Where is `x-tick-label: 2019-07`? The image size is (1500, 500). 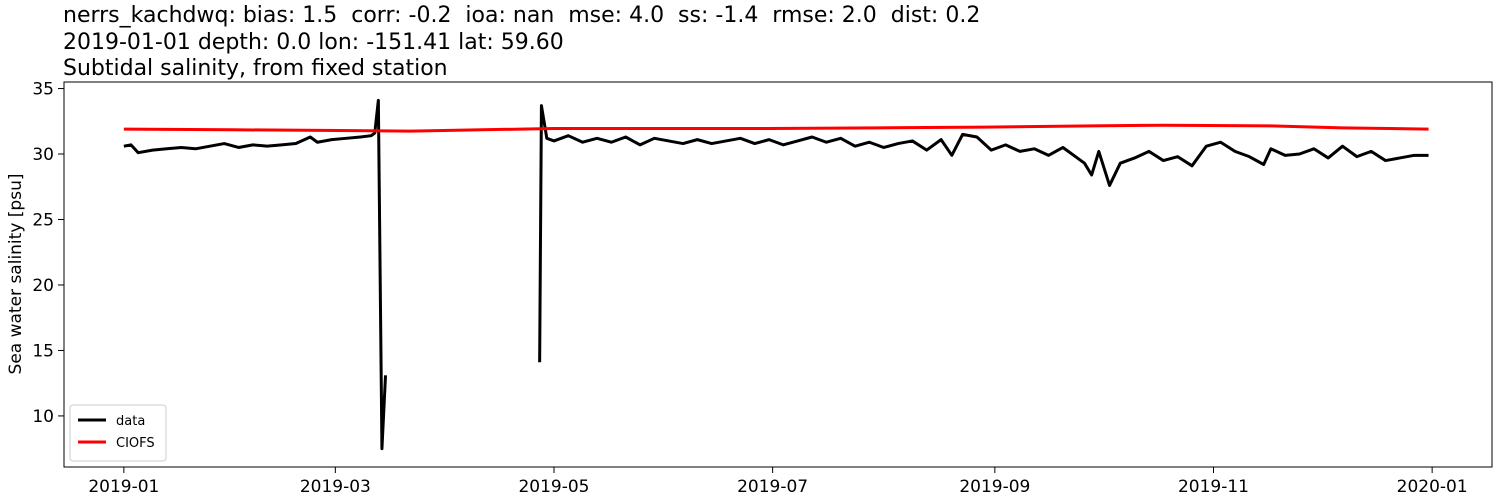 x-tick-label: 2019-07 is located at coordinates (772, 487).